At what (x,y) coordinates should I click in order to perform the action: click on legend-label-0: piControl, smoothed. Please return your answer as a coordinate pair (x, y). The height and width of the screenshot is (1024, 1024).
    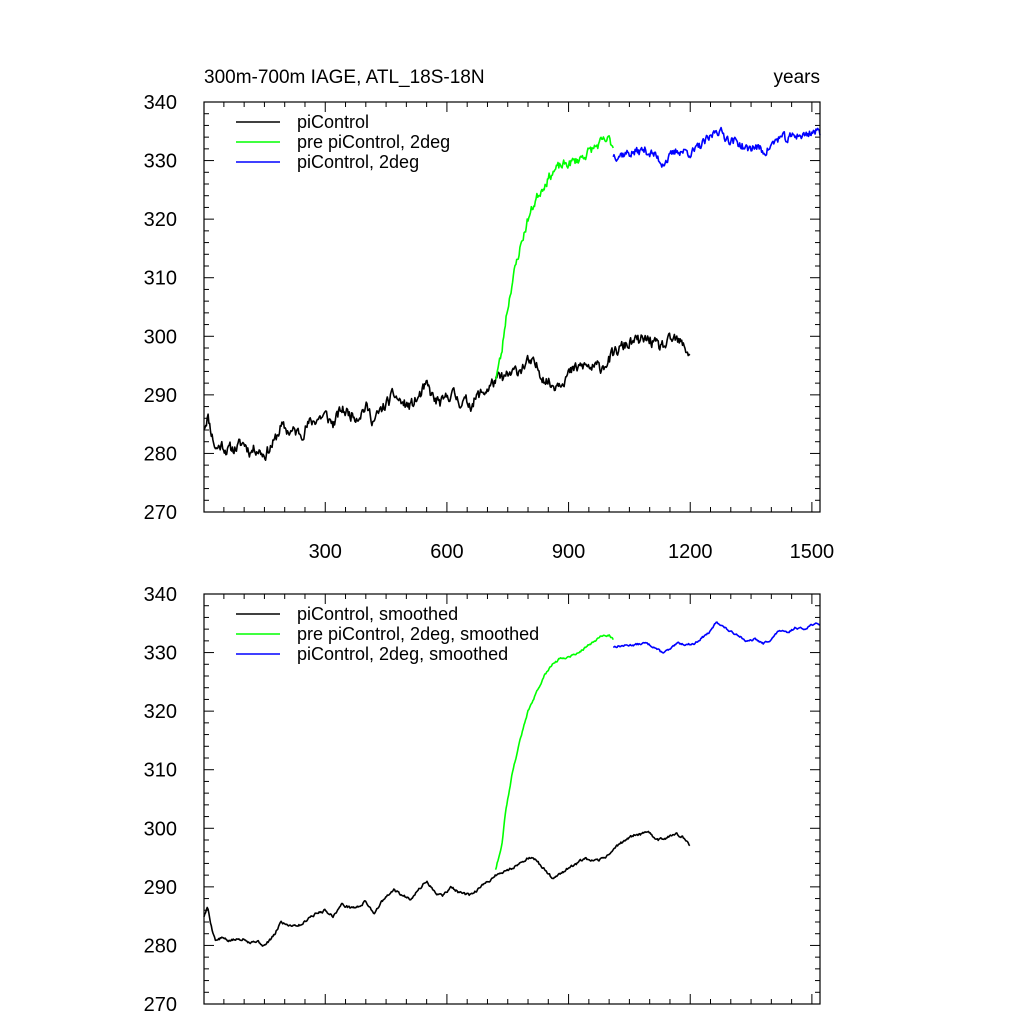
    Looking at the image, I should click on (377, 614).